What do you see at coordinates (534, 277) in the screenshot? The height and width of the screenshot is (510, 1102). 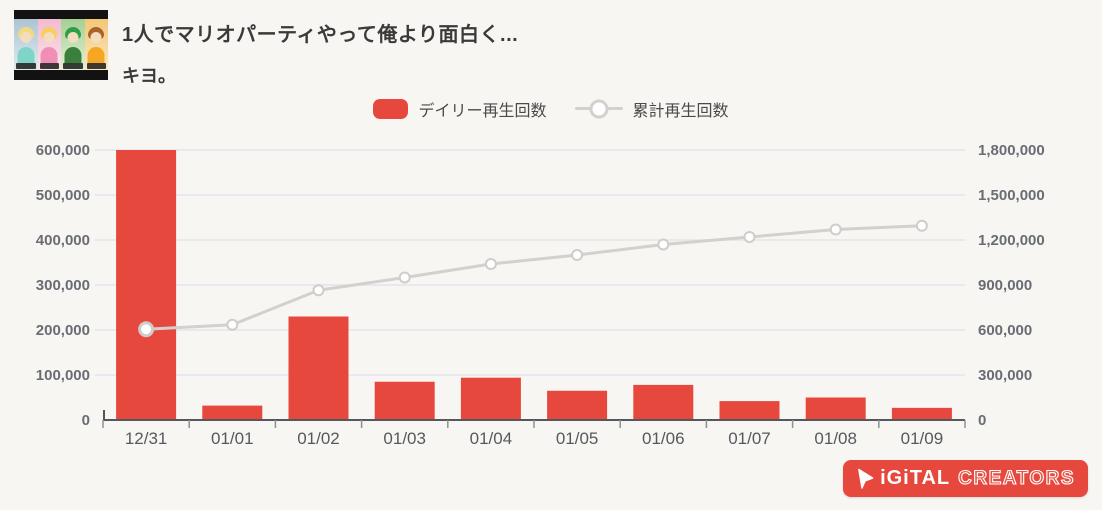 I see `cumulative-line` at bounding box center [534, 277].